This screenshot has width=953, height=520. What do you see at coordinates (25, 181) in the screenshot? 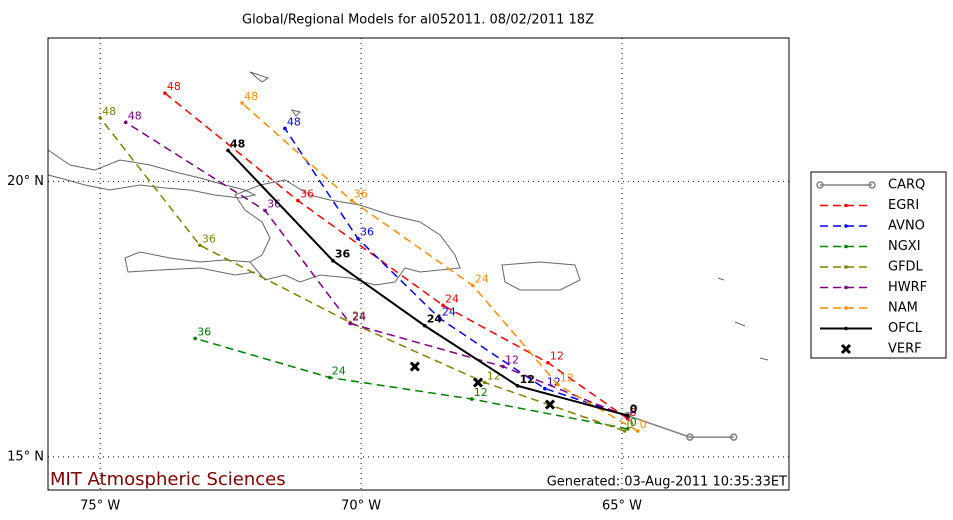
I see `y-tick-label: 20° N` at bounding box center [25, 181].